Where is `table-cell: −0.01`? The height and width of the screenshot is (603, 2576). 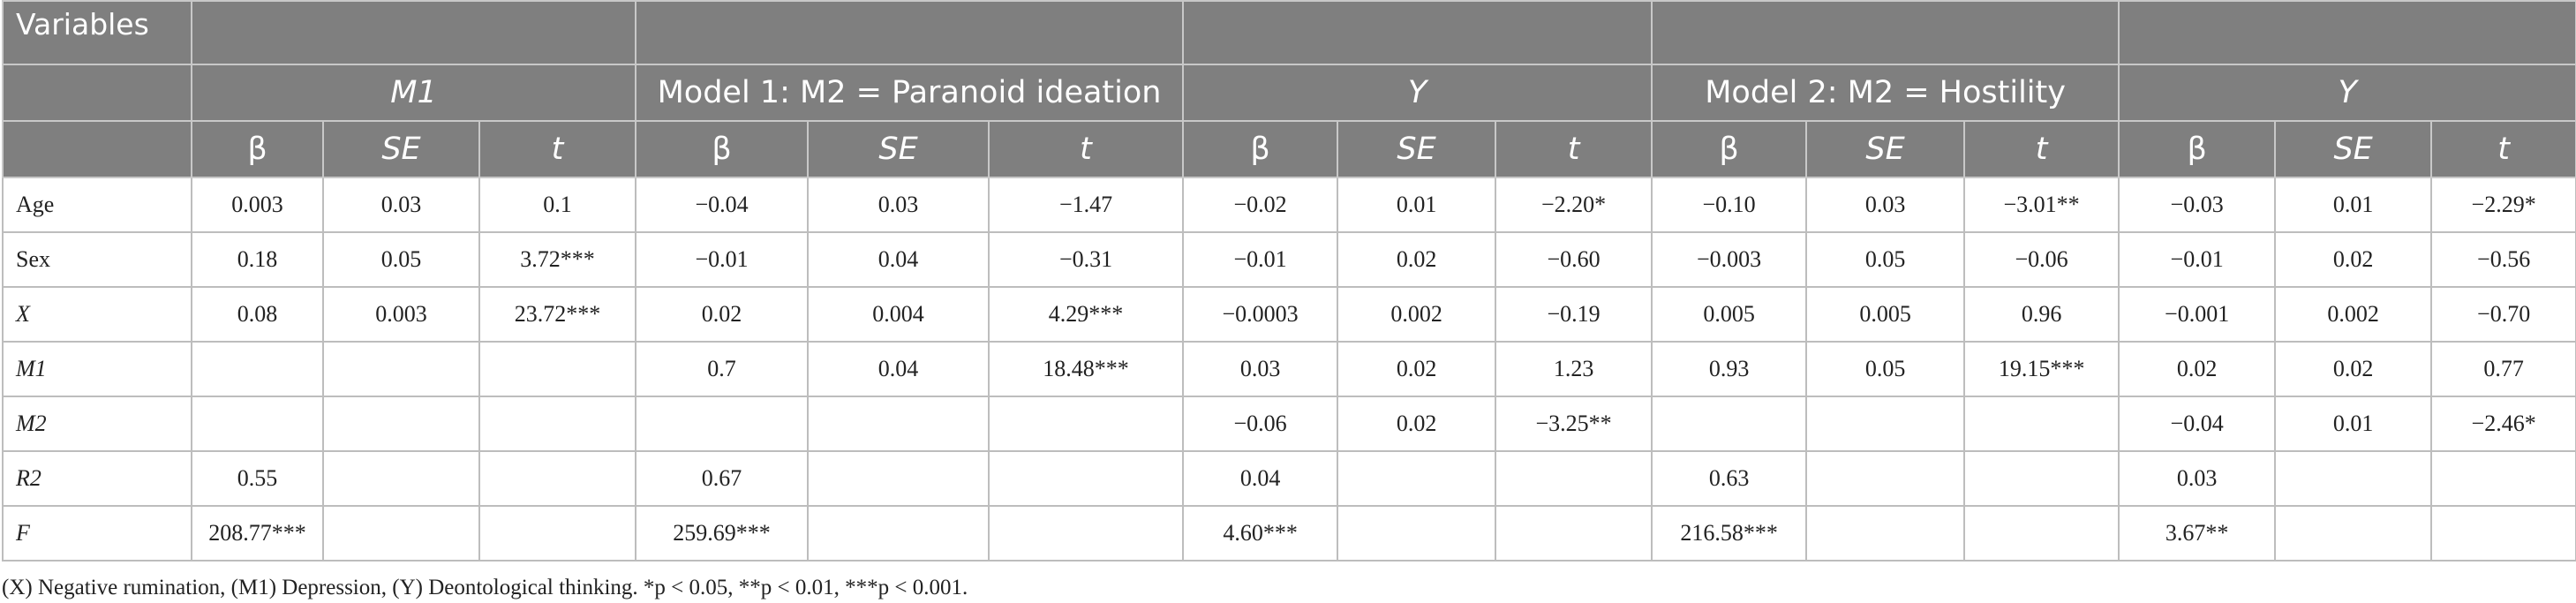
table-cell: −0.01 is located at coordinates (2198, 259).